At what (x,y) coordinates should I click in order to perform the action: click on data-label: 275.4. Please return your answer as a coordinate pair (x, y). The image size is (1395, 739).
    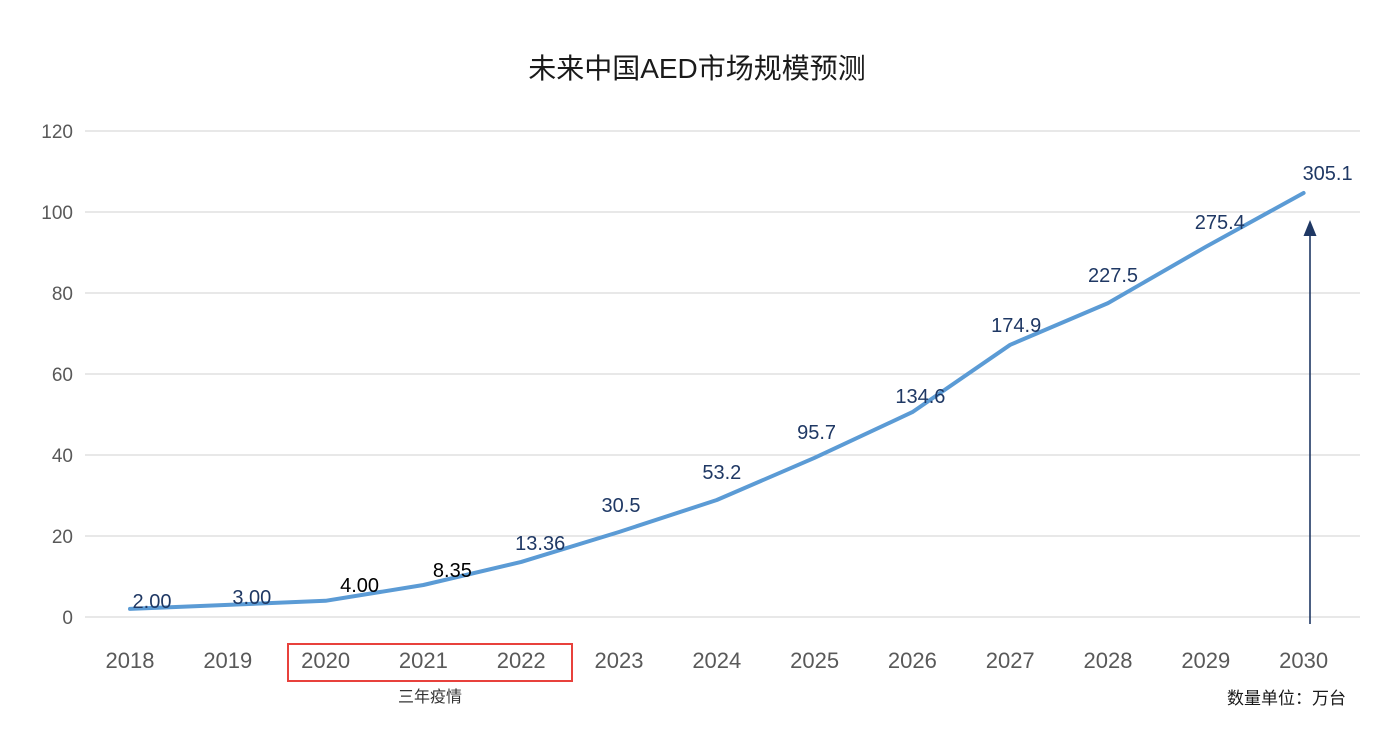
    Looking at the image, I should click on (1220, 223).